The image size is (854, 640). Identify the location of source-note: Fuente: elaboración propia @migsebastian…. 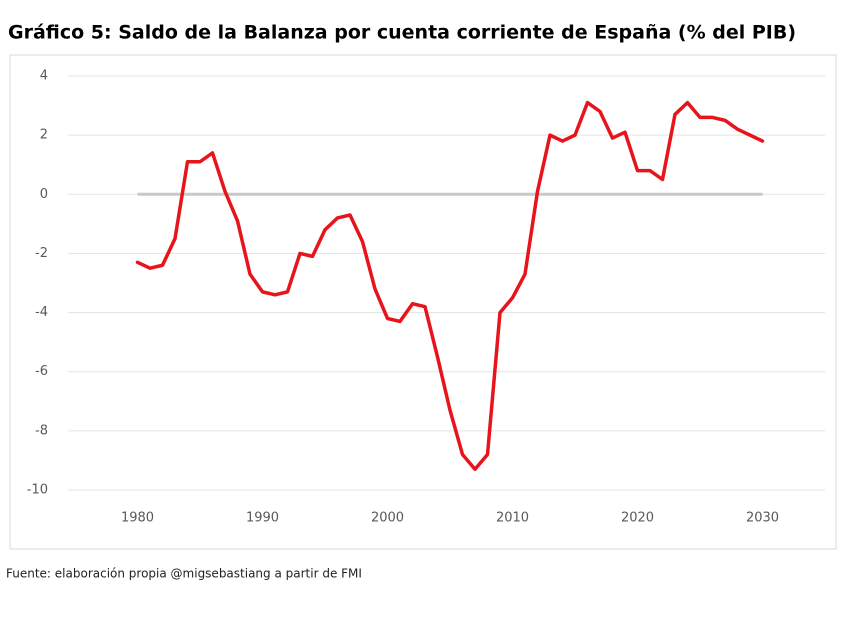
(184, 574).